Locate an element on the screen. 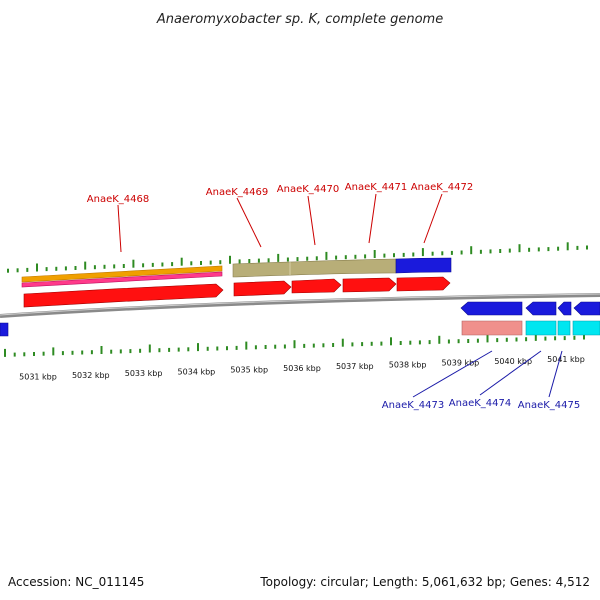 This screenshot has width=600, height=600. kbp-label: 5036 kbp is located at coordinates (302, 368).